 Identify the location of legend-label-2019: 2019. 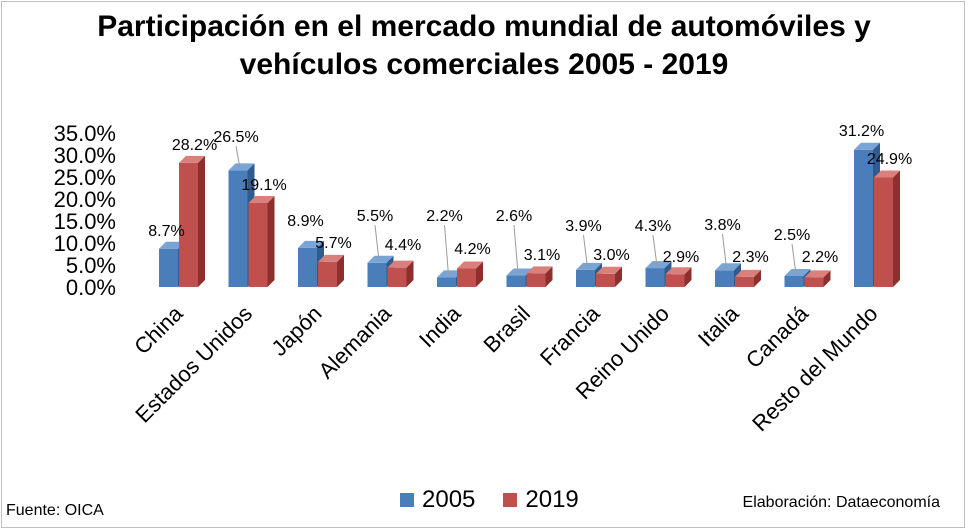
(552, 499).